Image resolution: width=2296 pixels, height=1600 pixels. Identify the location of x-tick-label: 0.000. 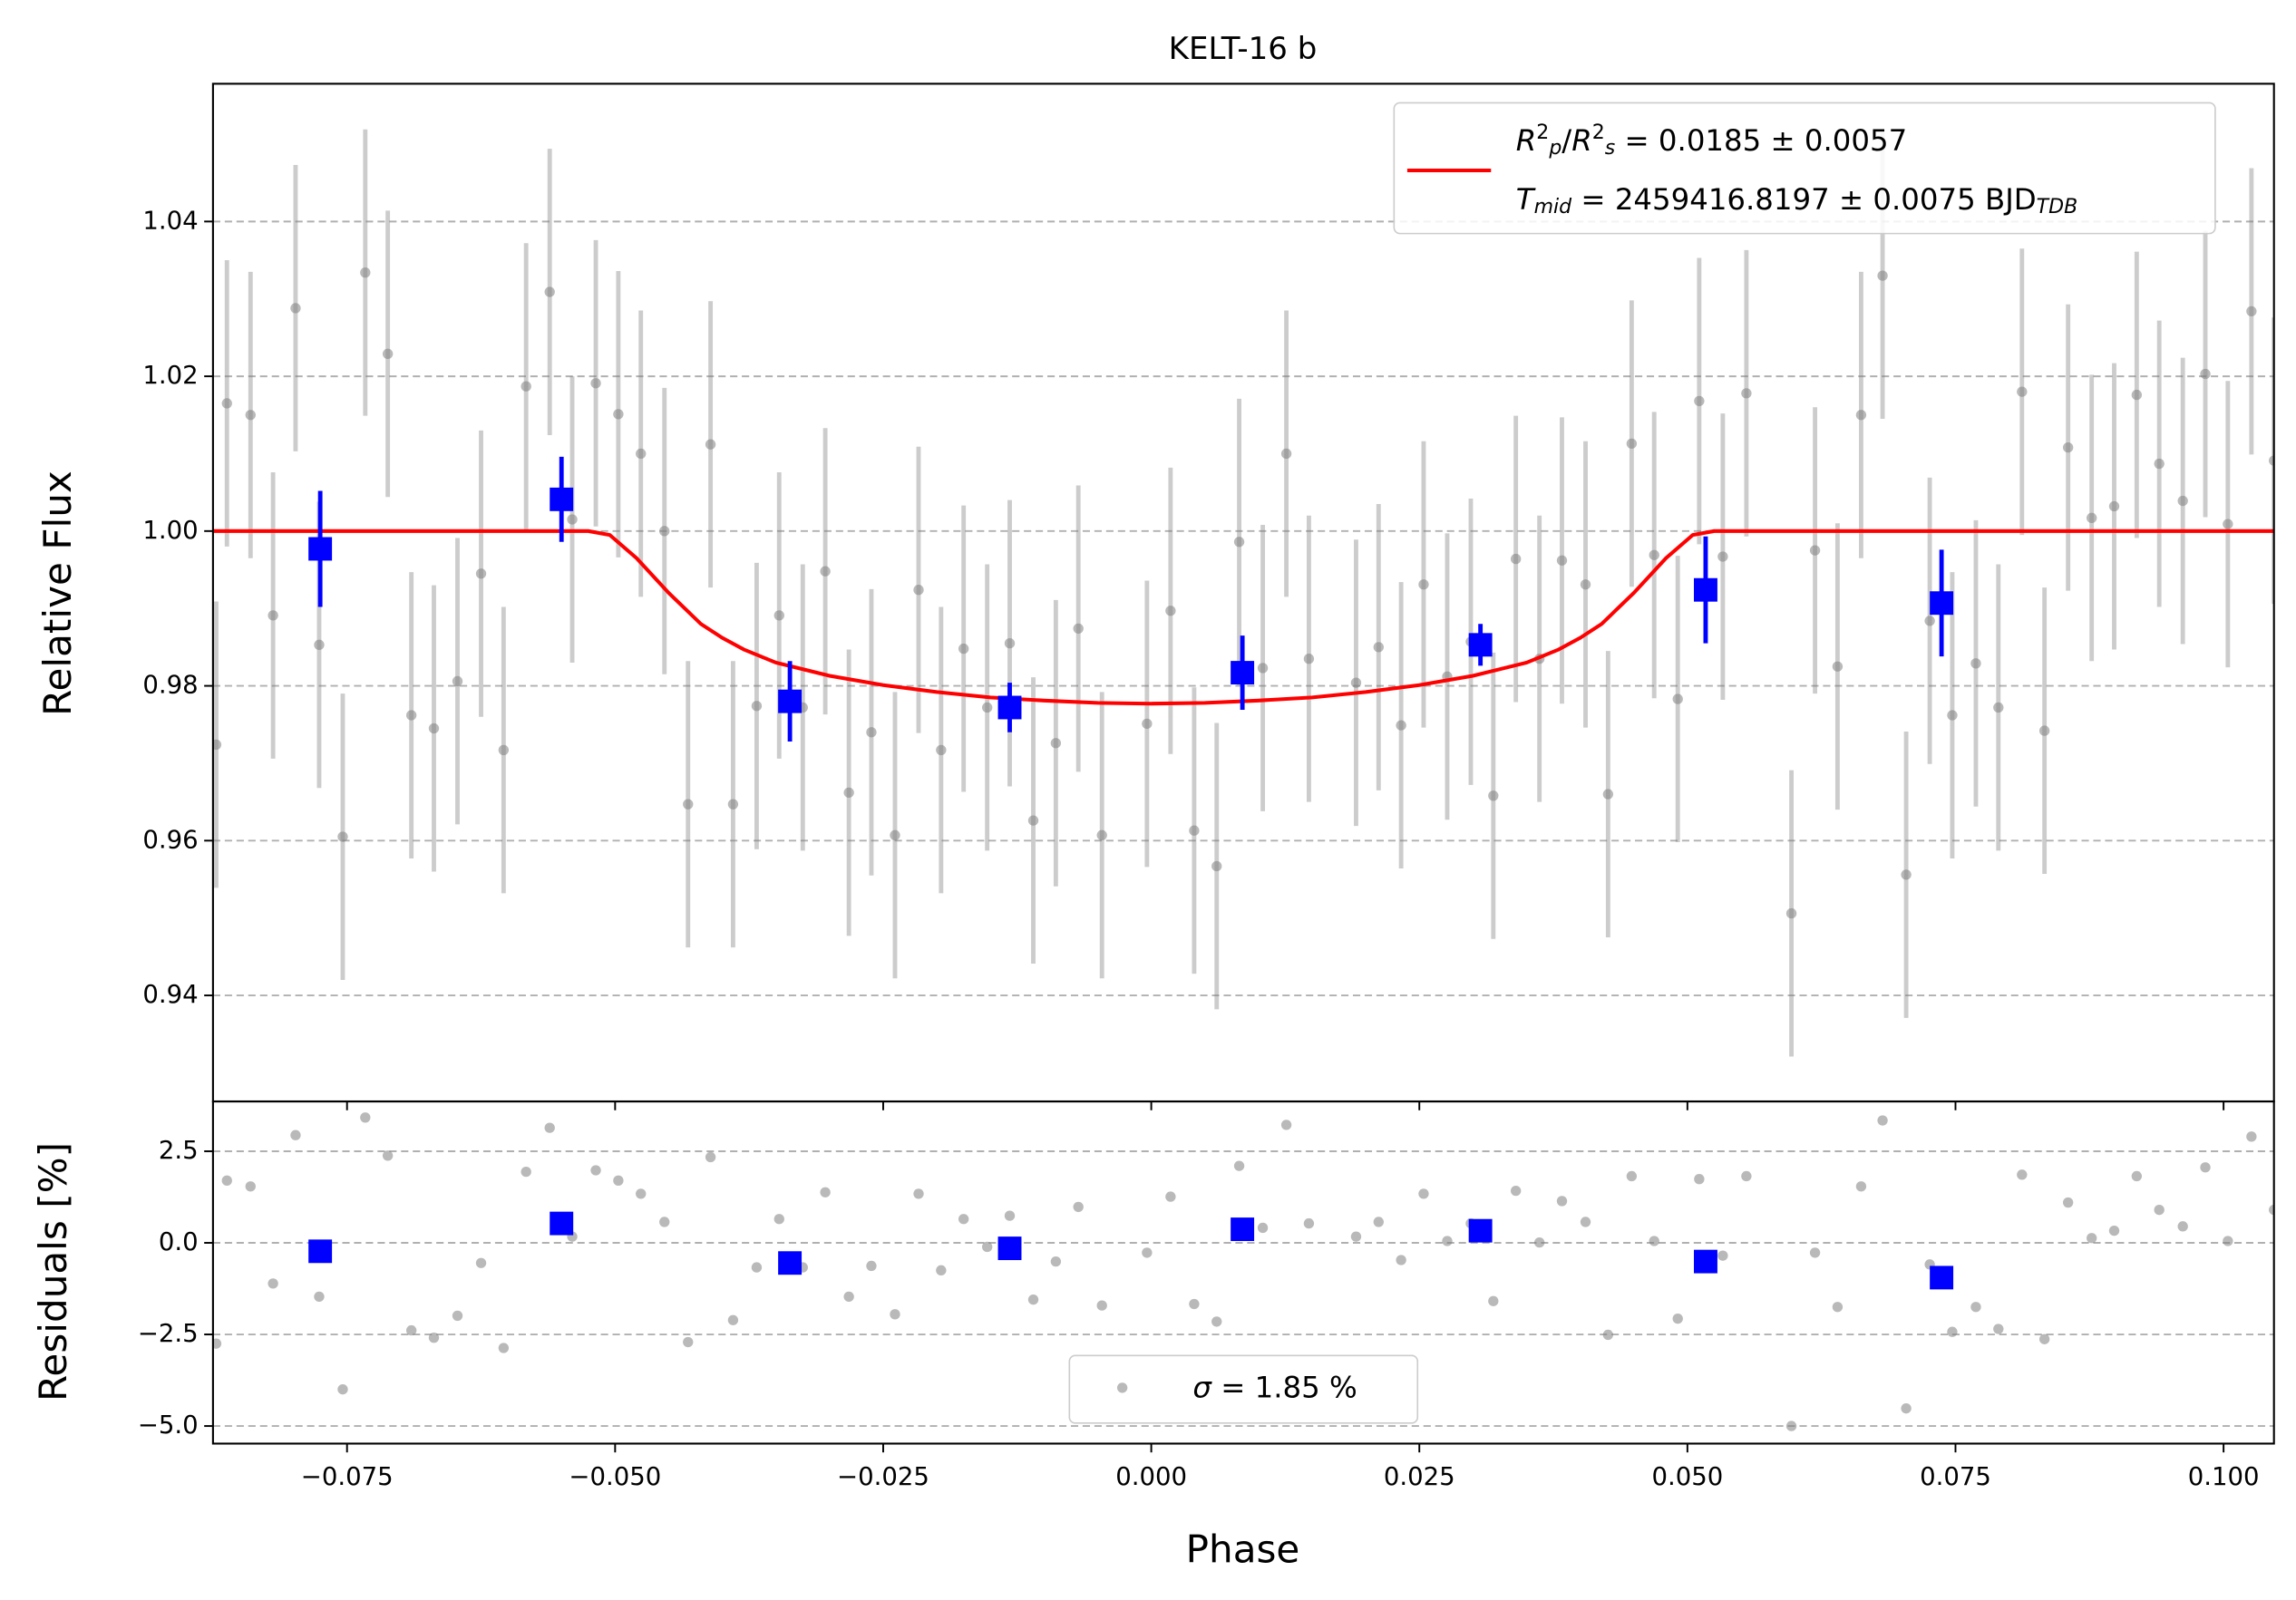
(1151, 1476).